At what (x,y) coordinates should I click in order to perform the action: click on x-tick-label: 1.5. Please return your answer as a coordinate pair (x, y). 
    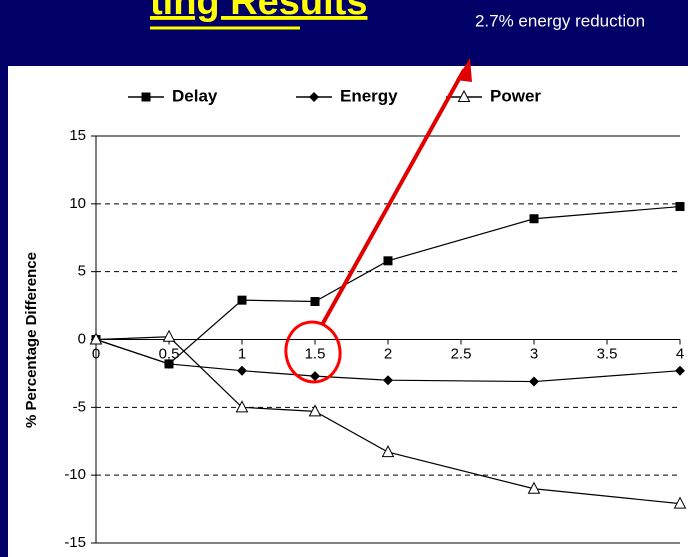
    Looking at the image, I should click on (315, 353).